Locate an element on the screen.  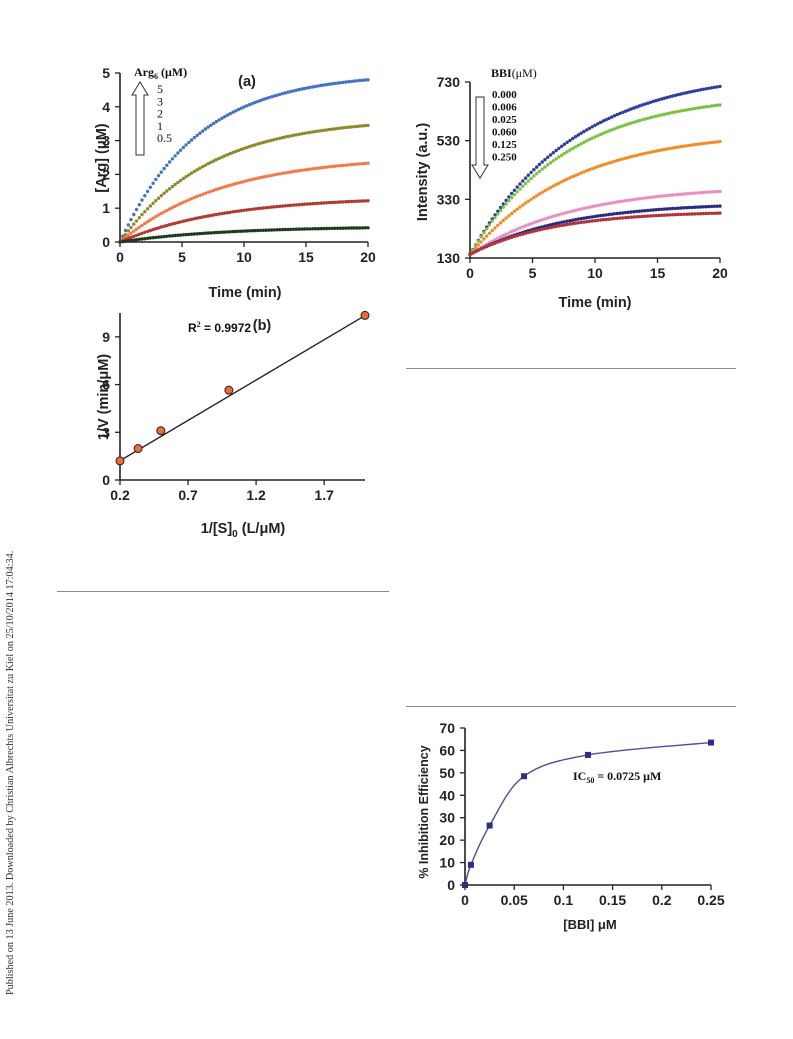
chart-d-y-tick-label: 50 is located at coordinates (447, 773).